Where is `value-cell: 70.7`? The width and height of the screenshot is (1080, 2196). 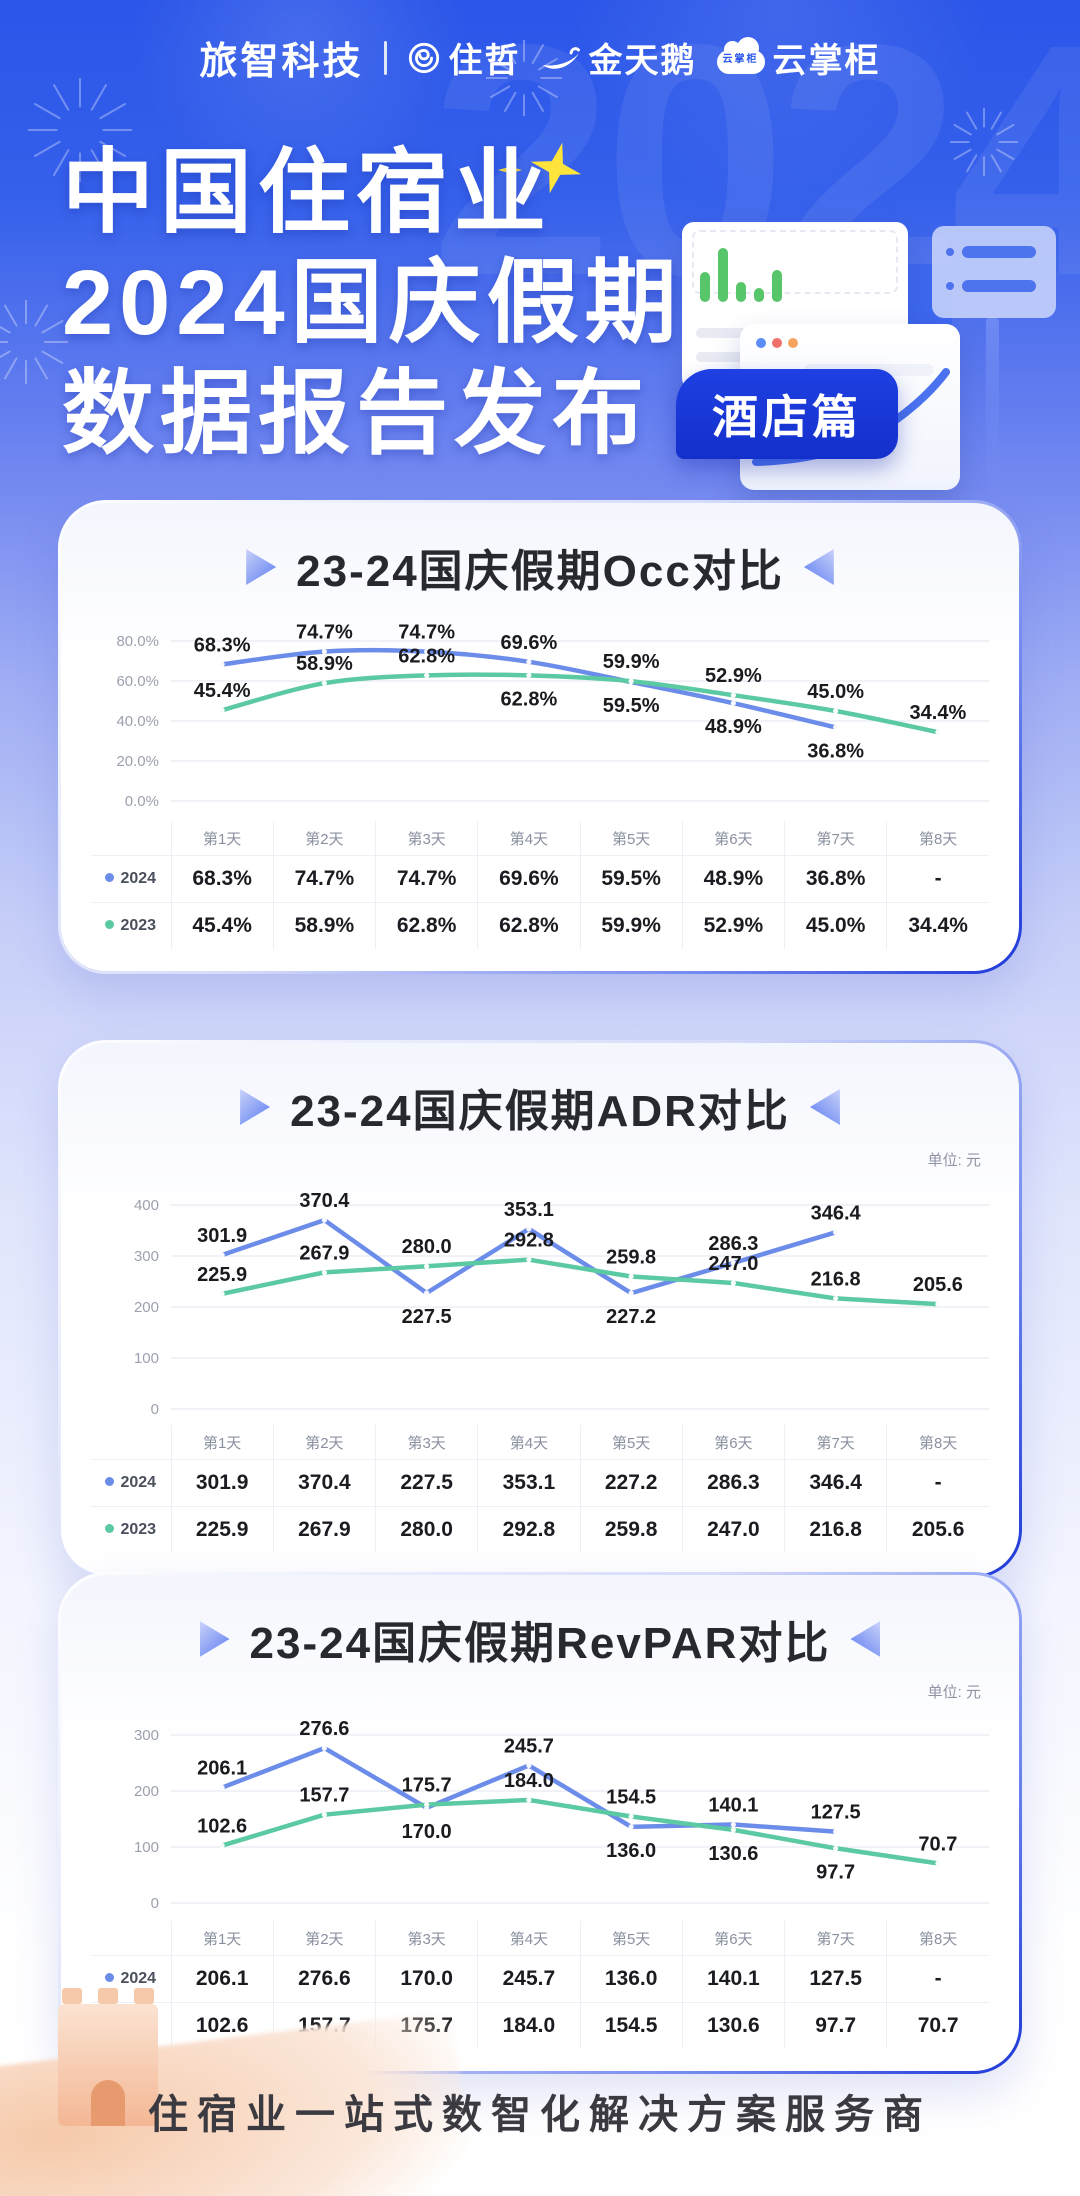
value-cell: 70.7 is located at coordinates (937, 2025).